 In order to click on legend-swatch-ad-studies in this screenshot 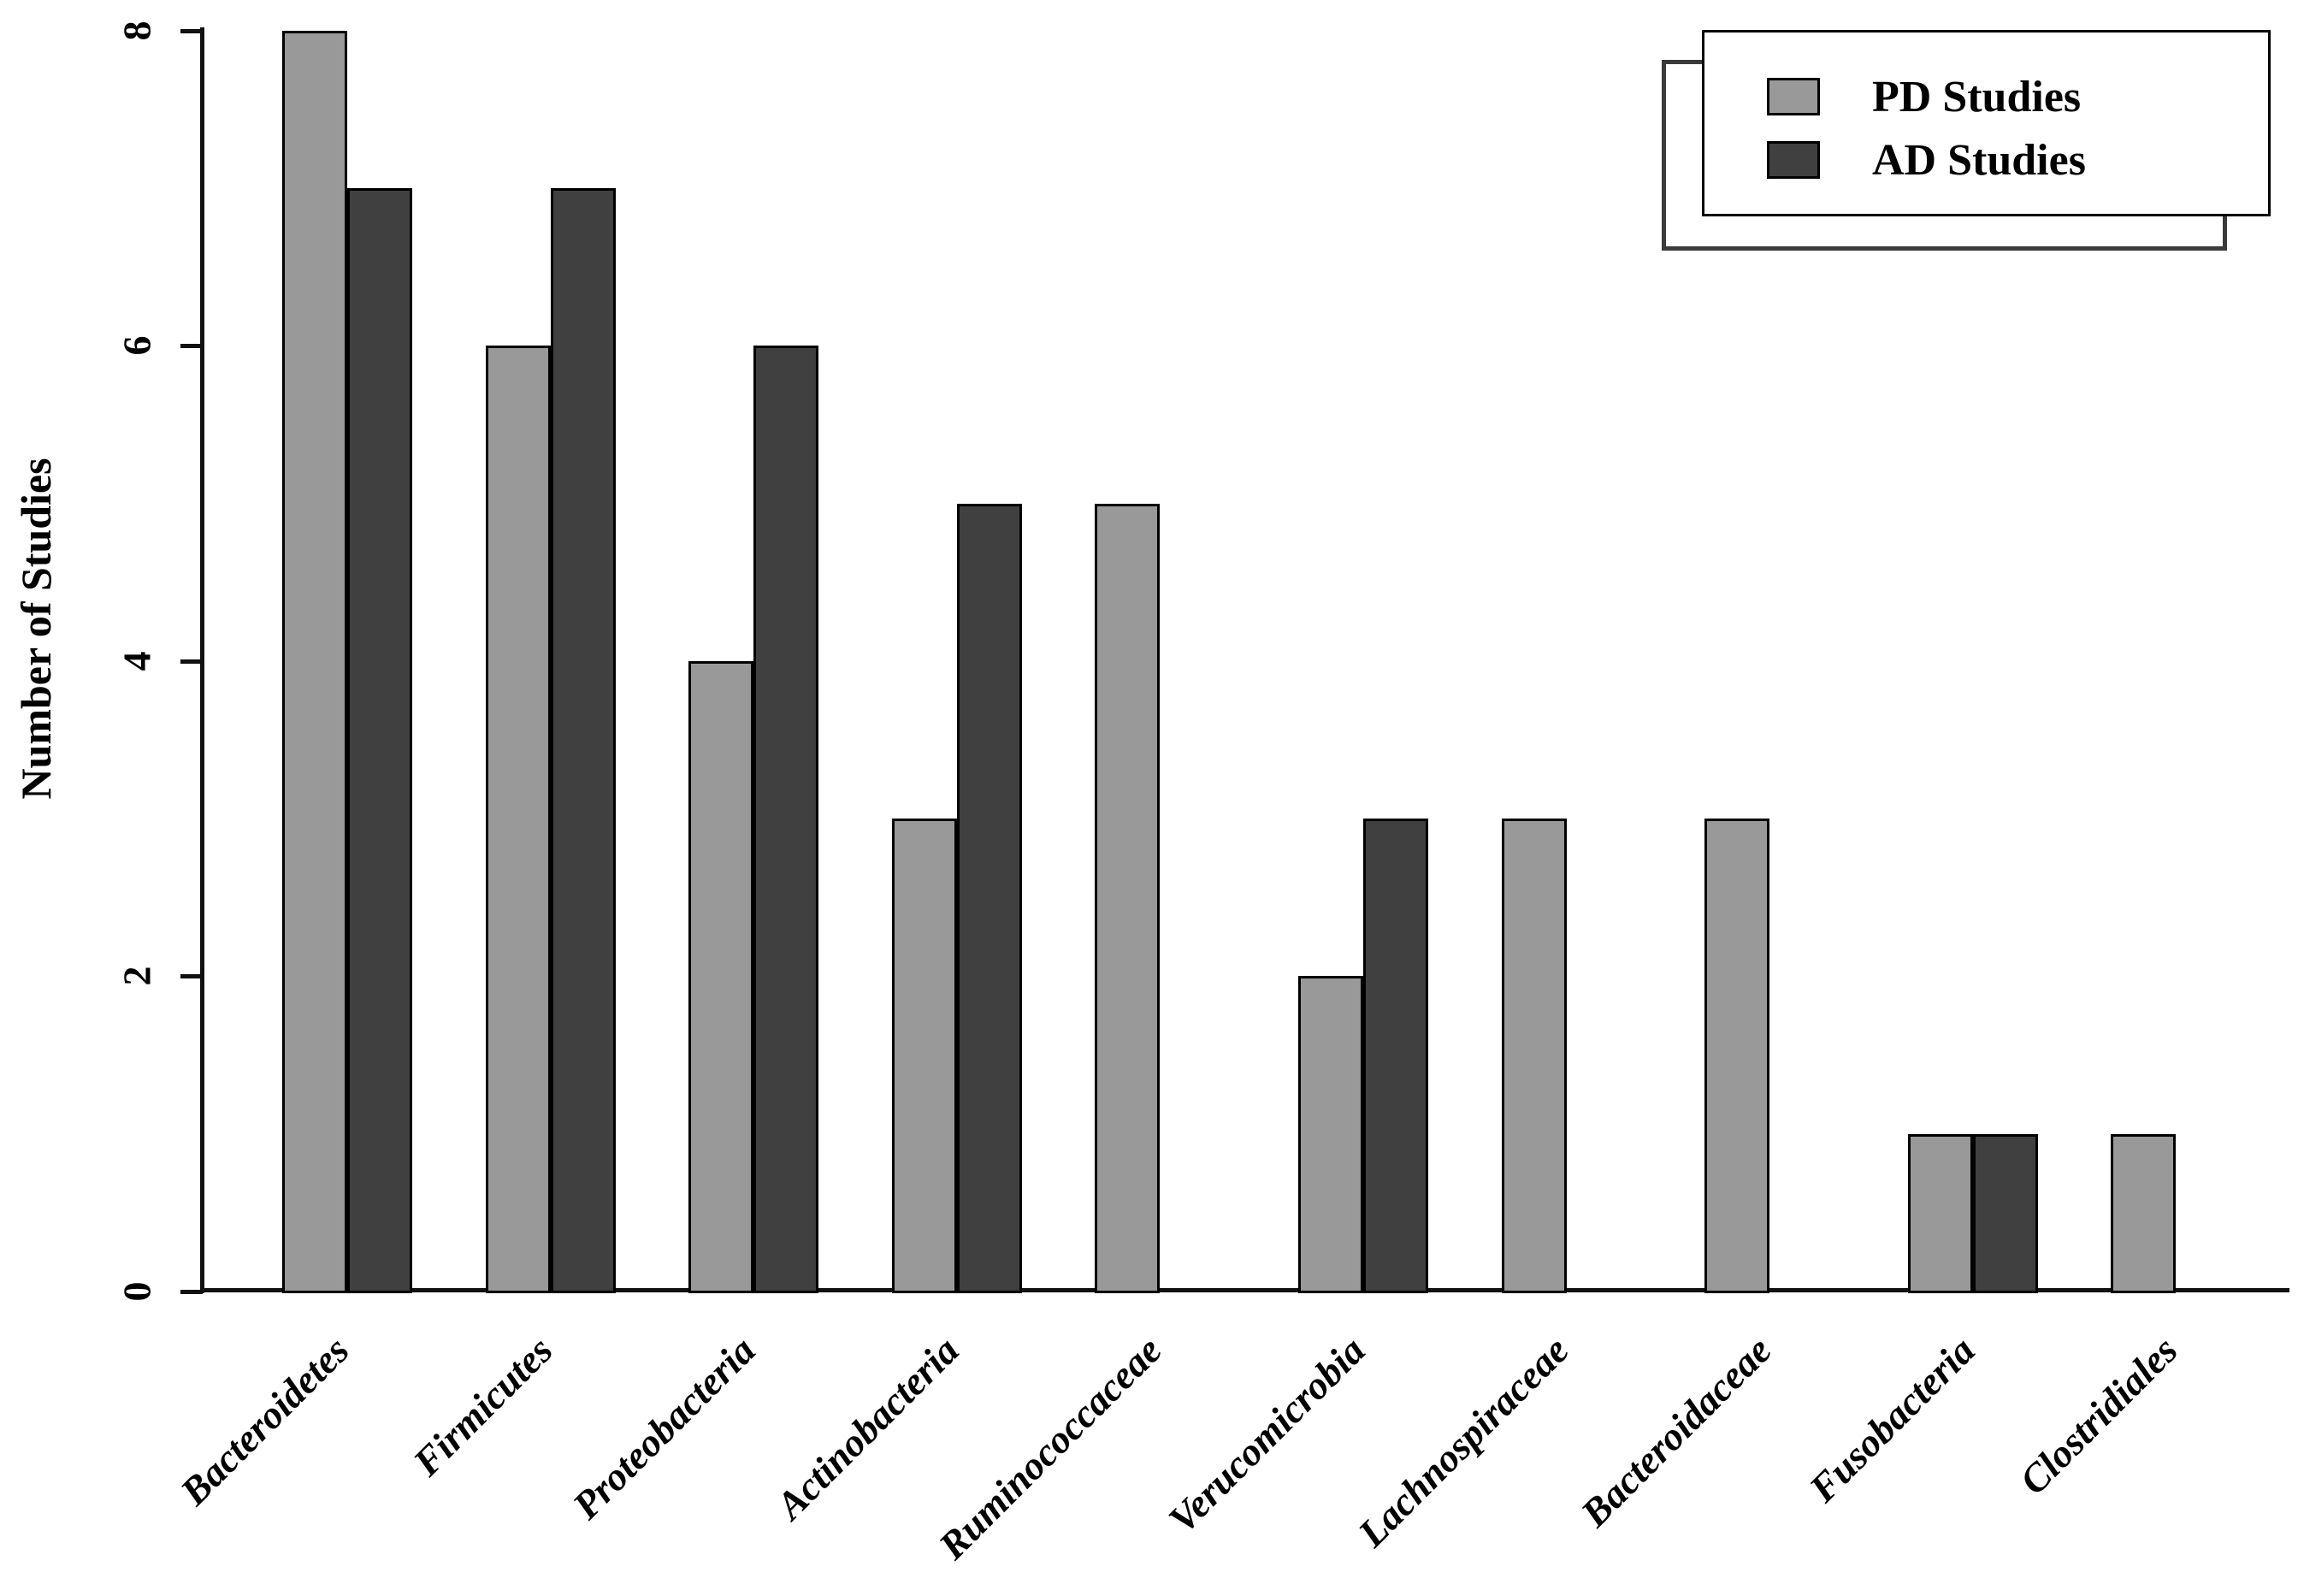, I will do `click(1793, 160)`.